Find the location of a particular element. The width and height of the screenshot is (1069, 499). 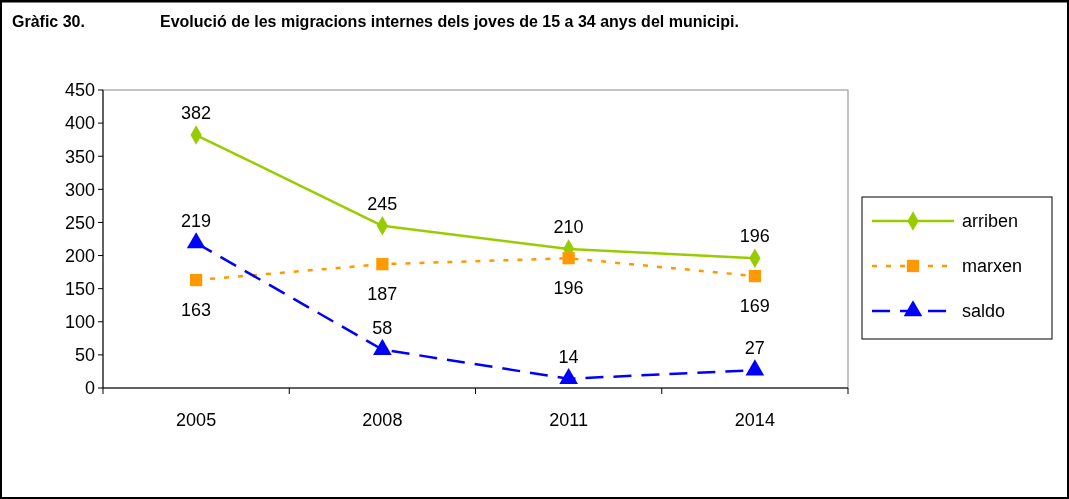

y-tick-label: 300 is located at coordinates (79, 189).